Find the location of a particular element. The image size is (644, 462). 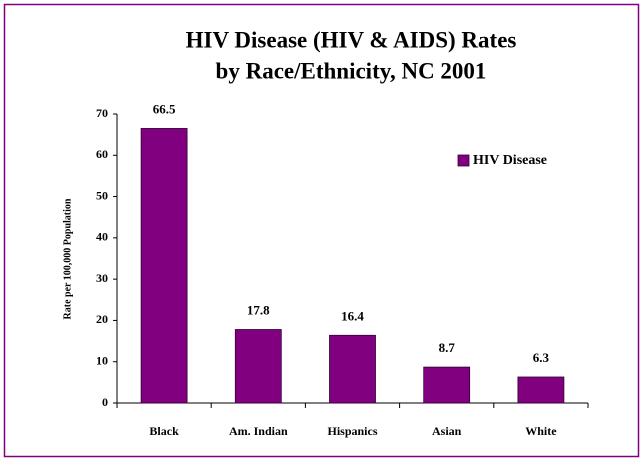

y-tick-label: 30 is located at coordinates (102, 278).